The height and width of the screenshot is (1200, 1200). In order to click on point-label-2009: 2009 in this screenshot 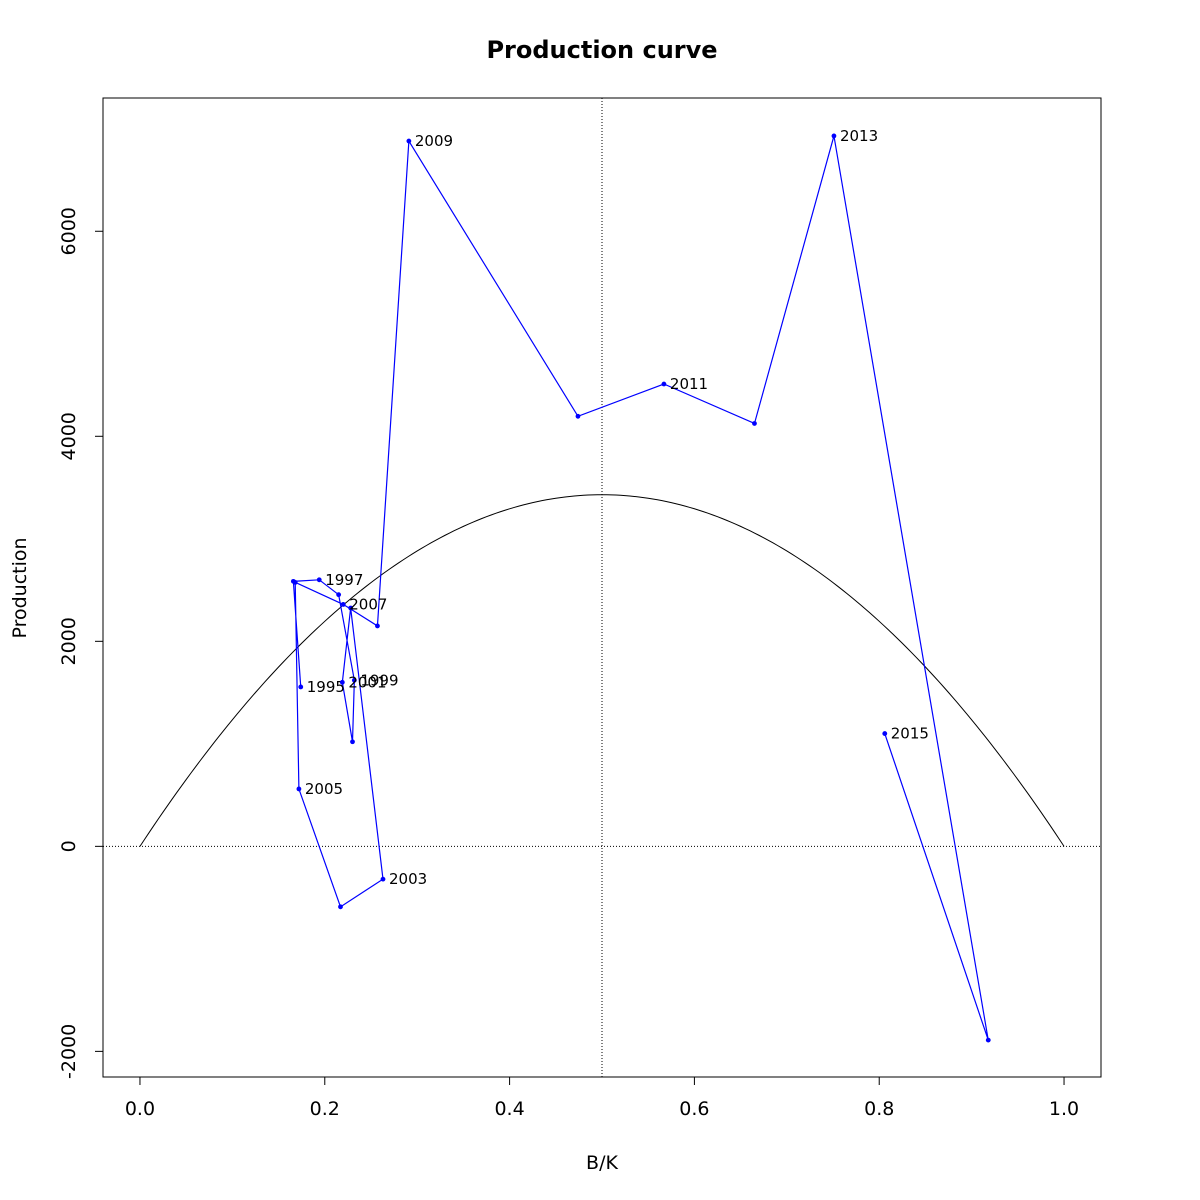, I will do `click(434, 141)`.